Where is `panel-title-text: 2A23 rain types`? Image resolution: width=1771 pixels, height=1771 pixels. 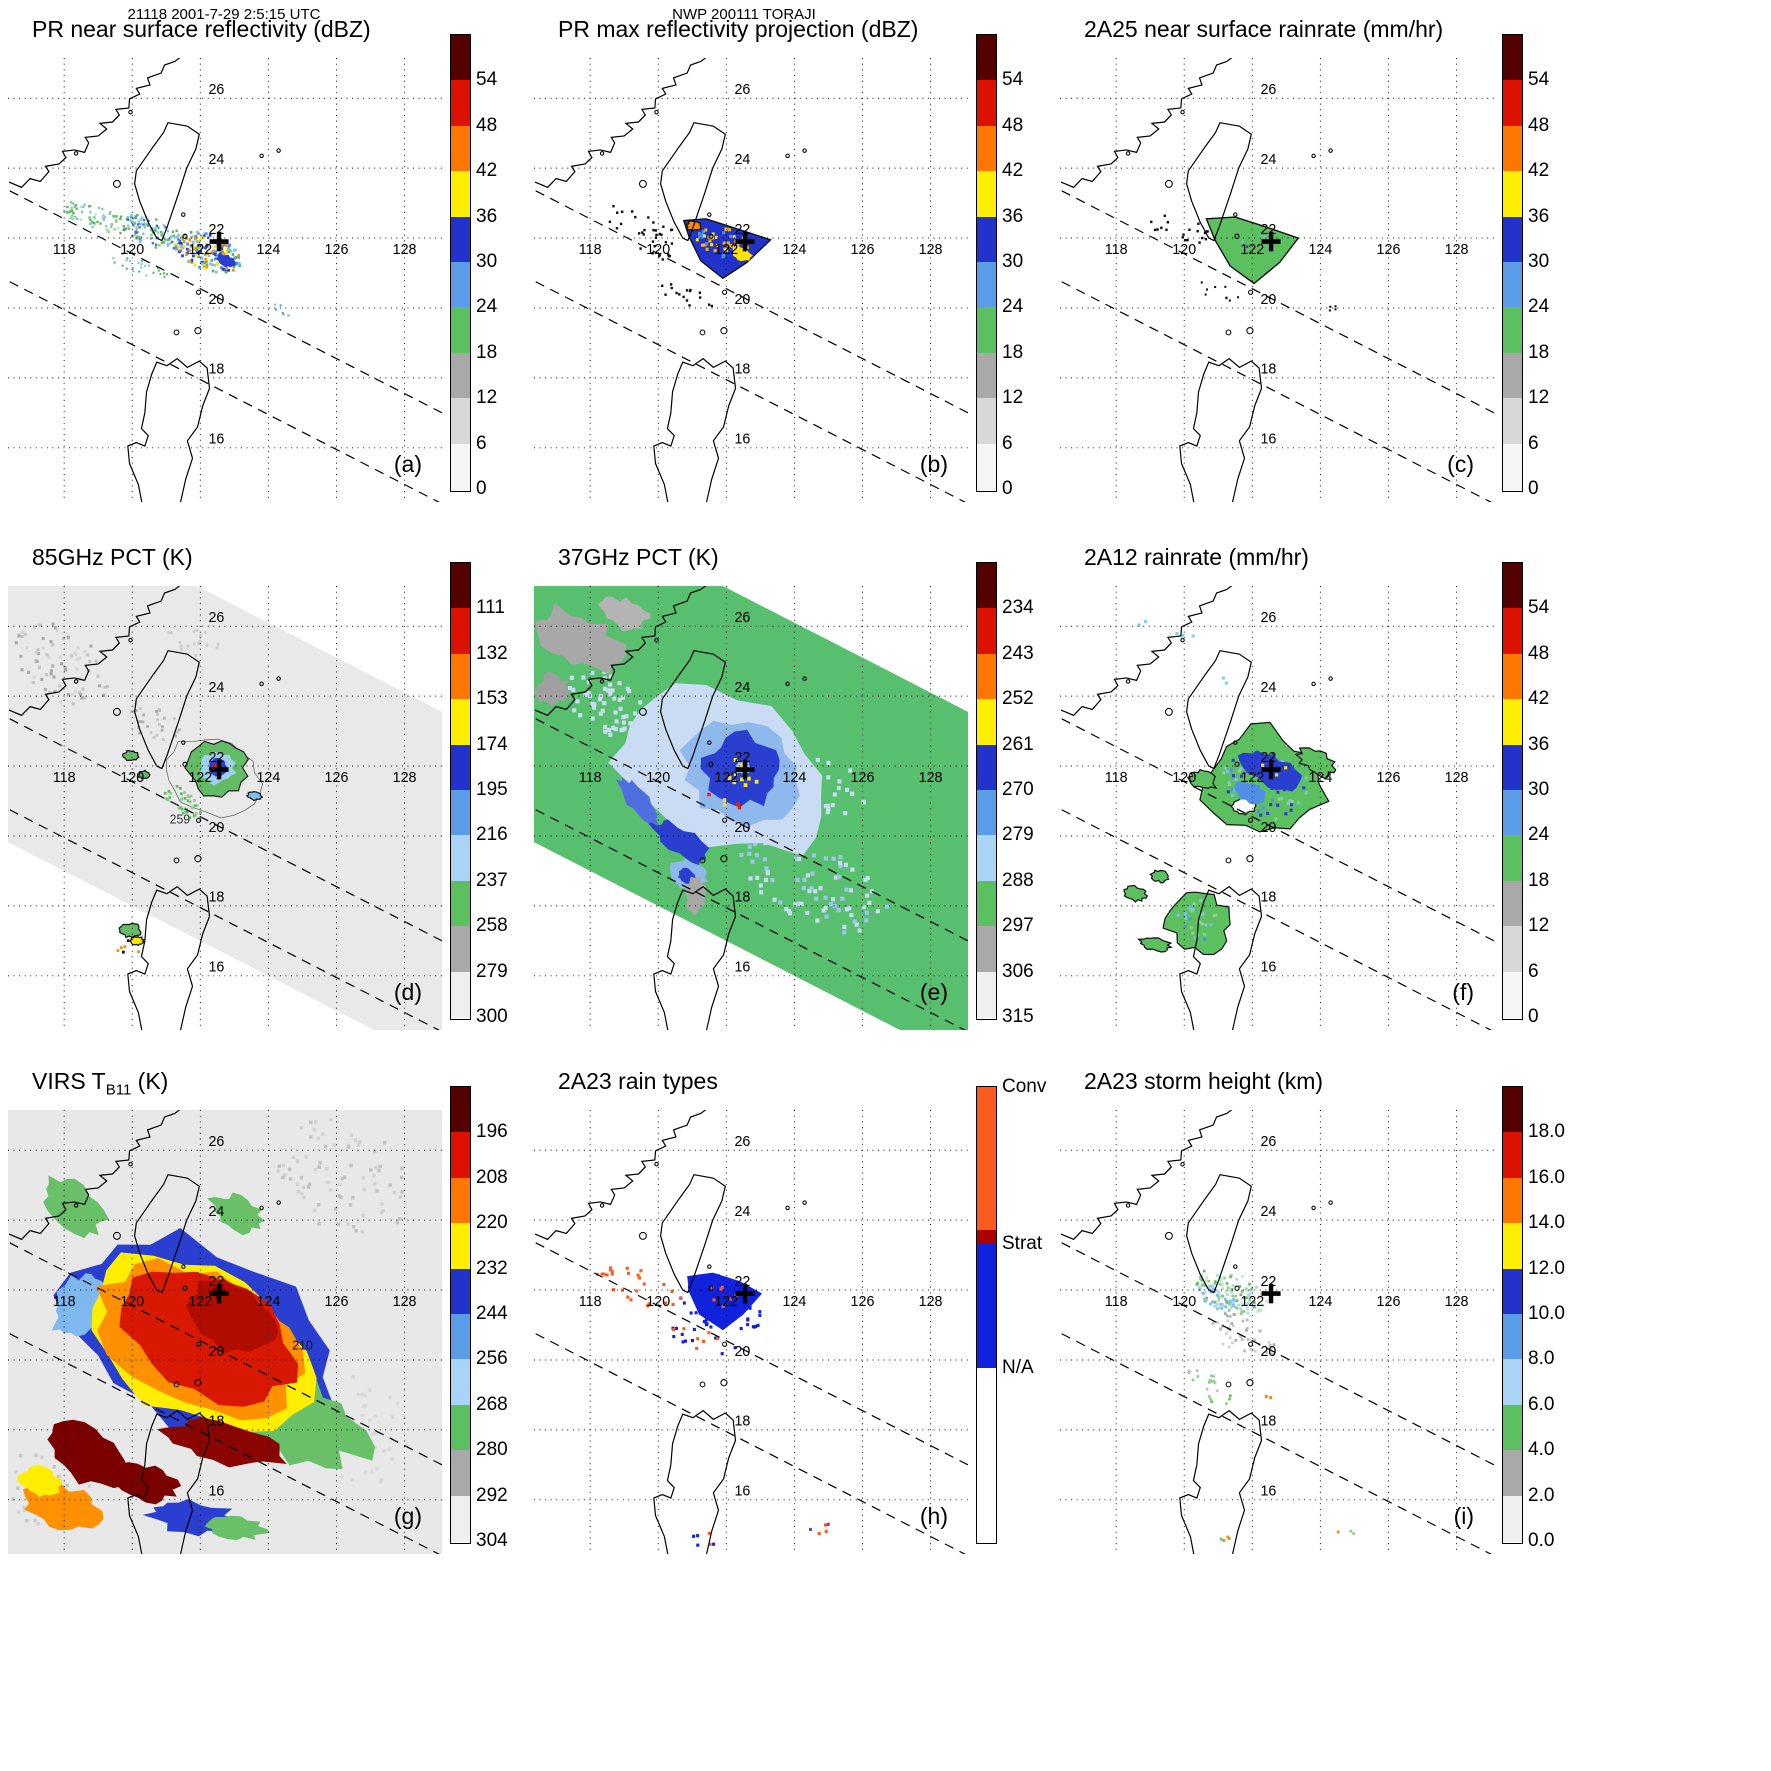 panel-title-text: 2A23 rain types is located at coordinates (638, 1081).